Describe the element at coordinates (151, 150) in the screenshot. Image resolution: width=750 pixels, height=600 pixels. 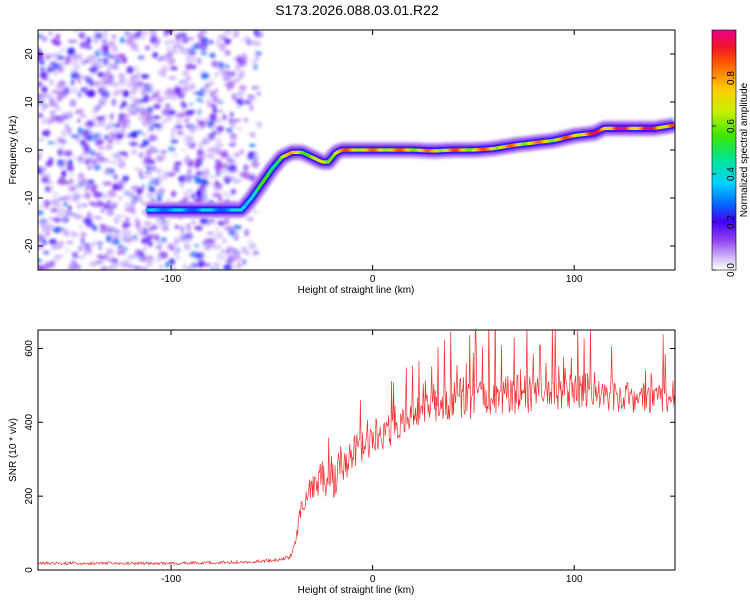
I see `noise-layer` at that location.